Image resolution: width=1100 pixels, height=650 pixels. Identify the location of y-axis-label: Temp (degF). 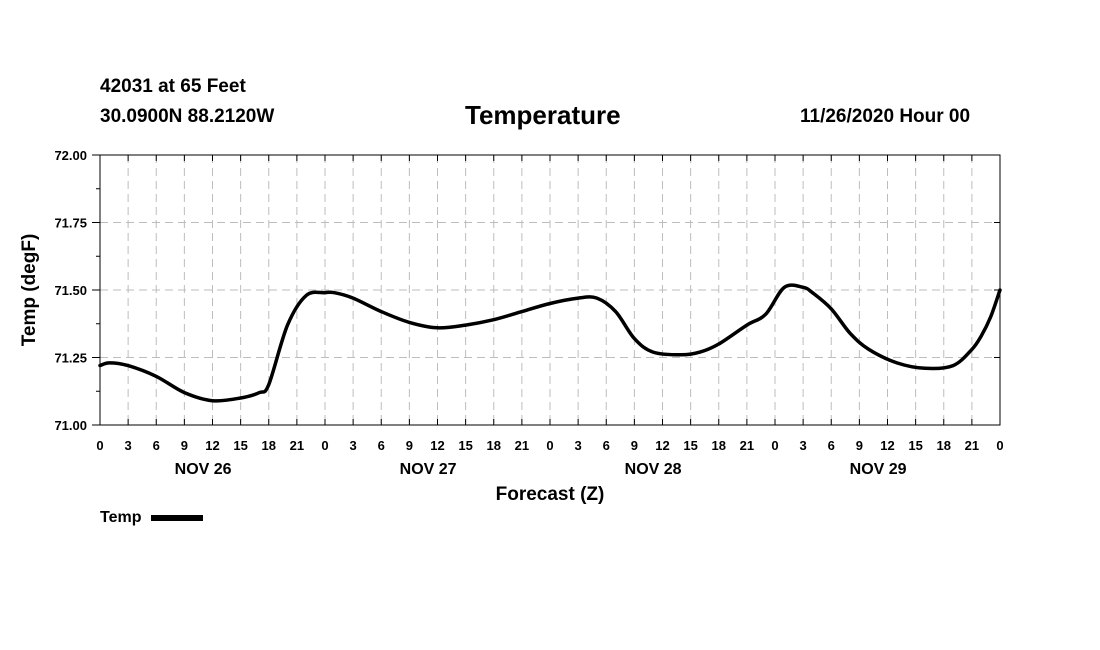
(29, 290).